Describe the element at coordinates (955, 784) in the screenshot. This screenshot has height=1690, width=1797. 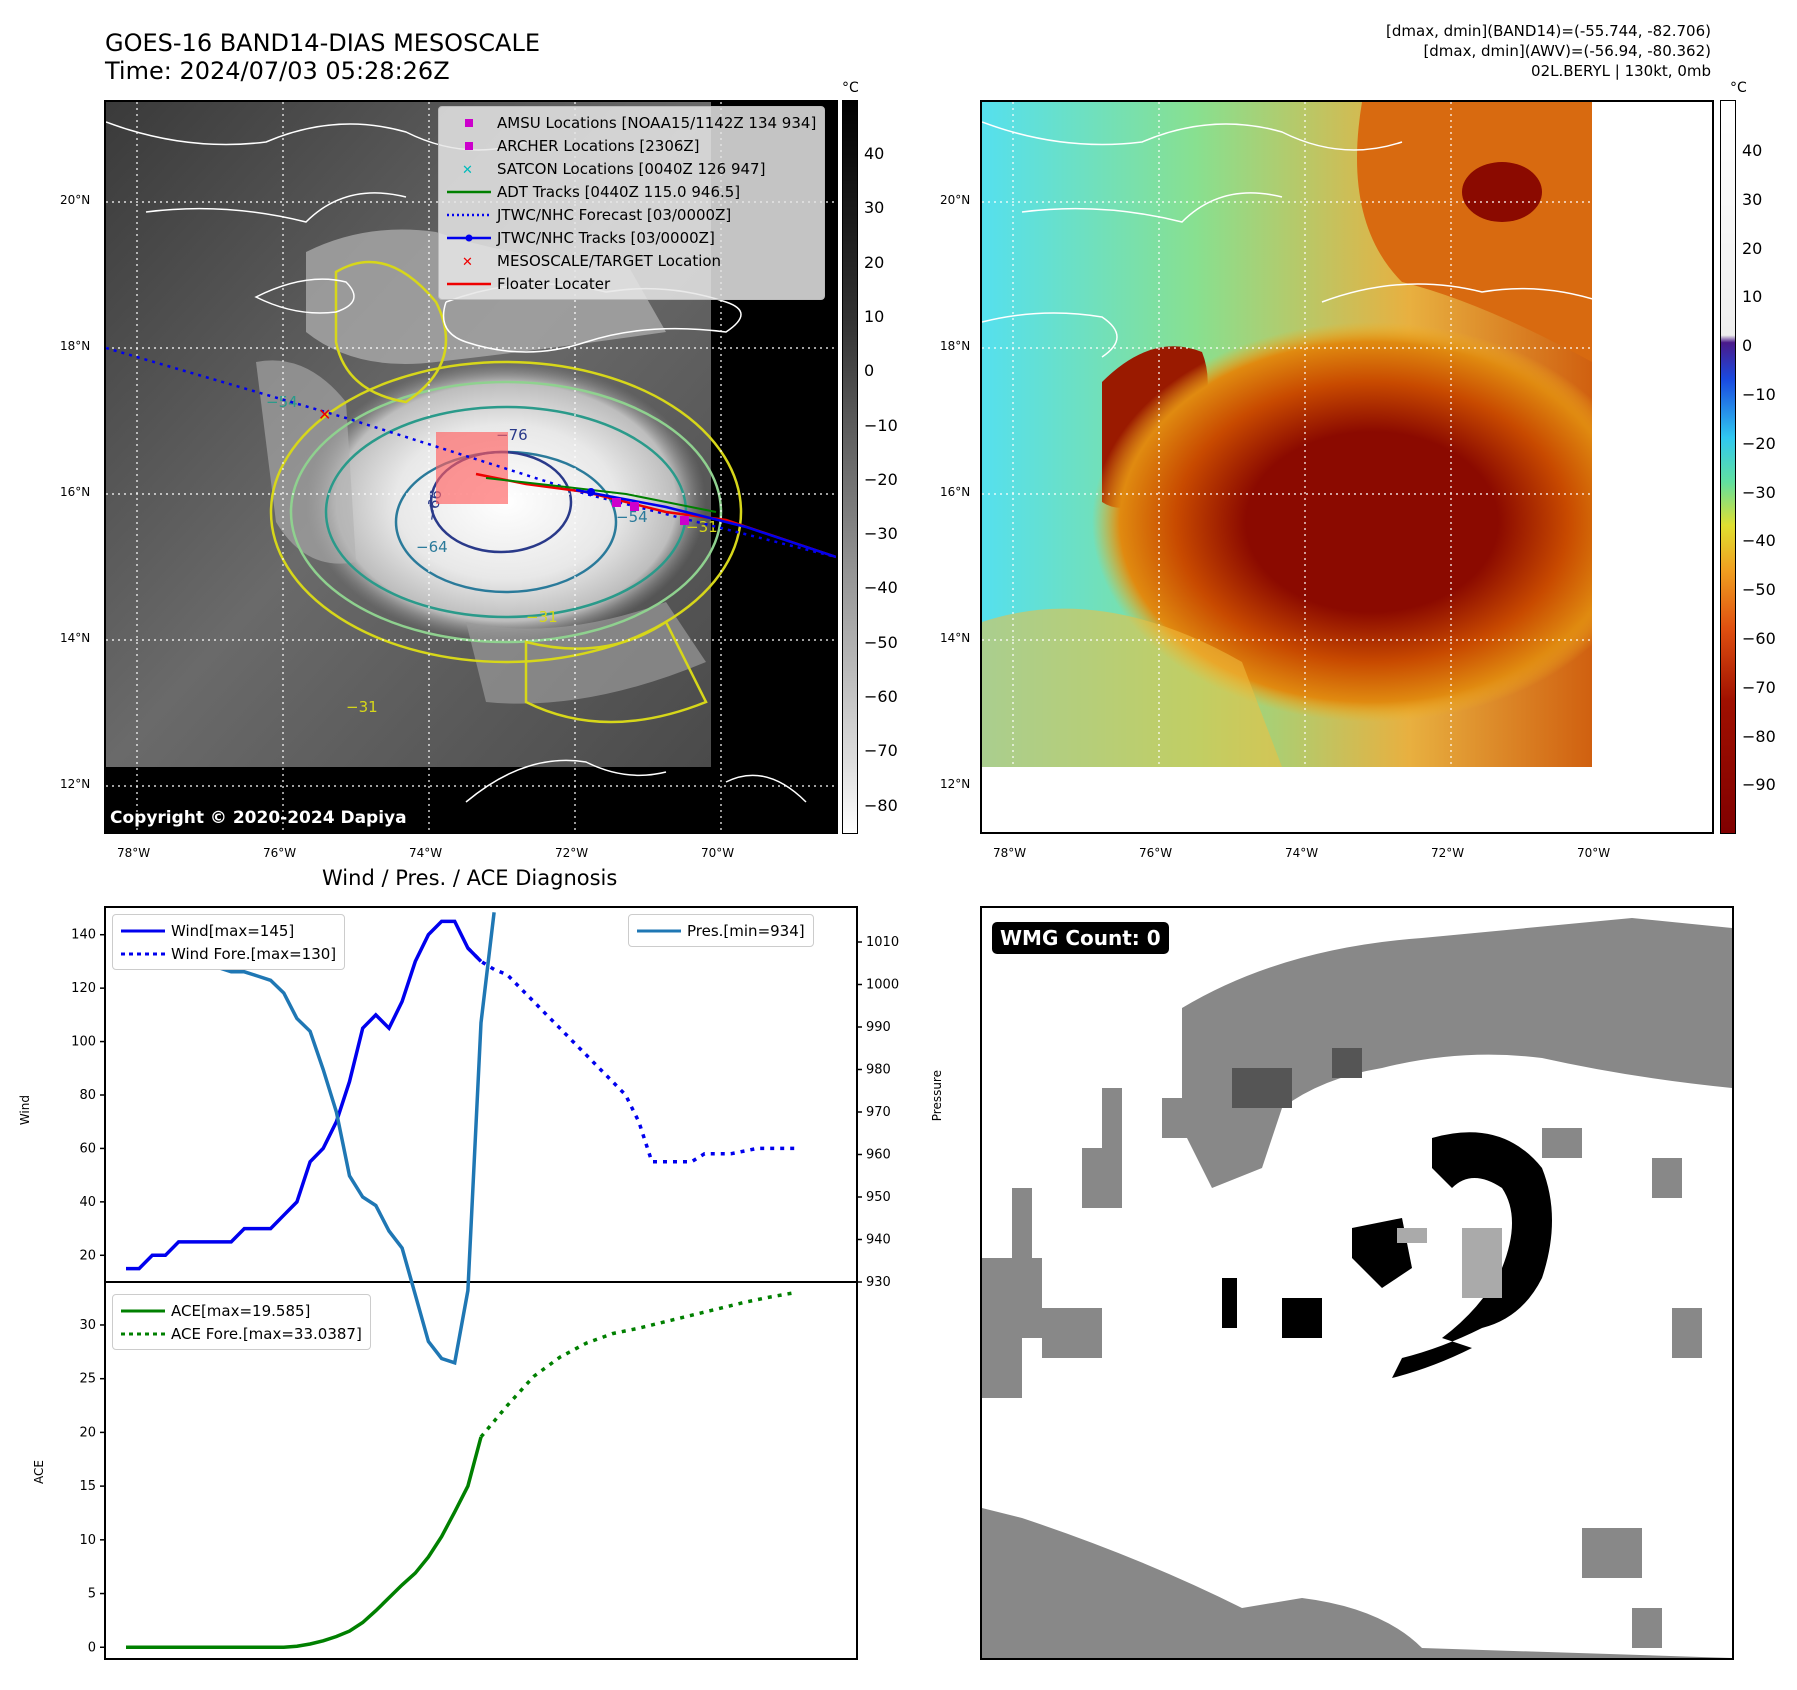
I see `lat-label: 12°N` at that location.